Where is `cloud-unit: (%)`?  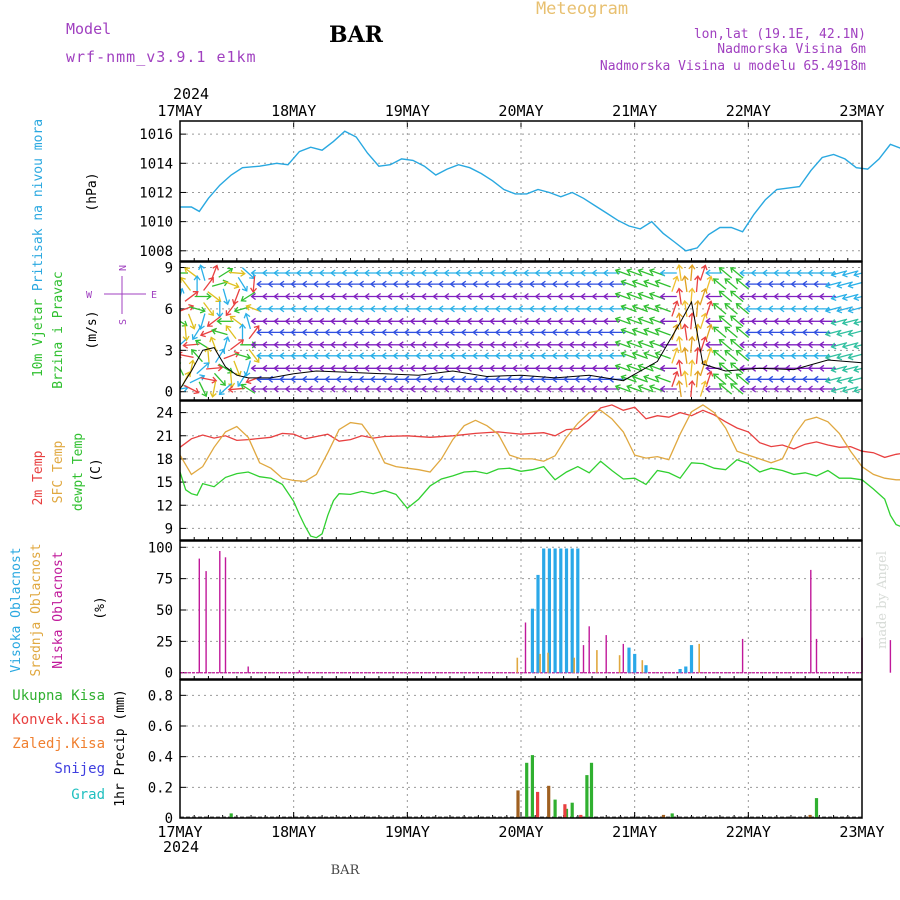
cloud-unit: (%) is located at coordinates (100, 607).